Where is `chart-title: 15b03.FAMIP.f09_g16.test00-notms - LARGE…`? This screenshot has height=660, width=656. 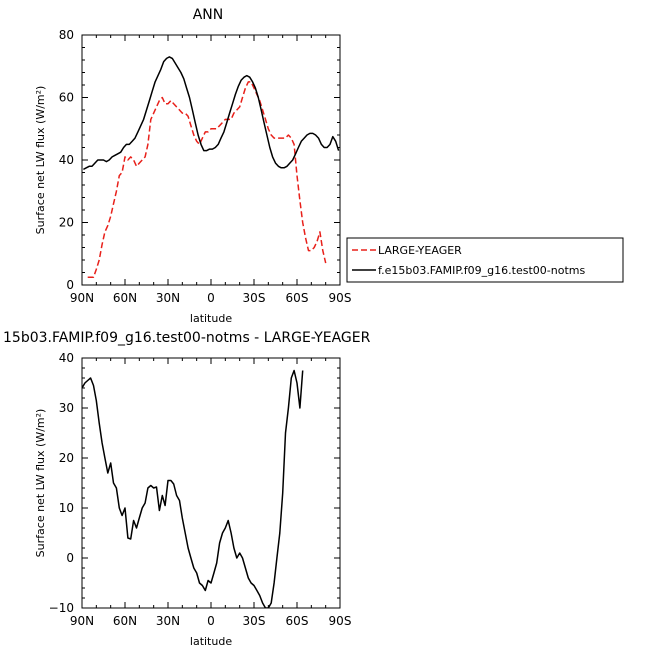
chart-title: 15b03.FAMIP.f09_g16.test00-notms - LARGE… is located at coordinates (187, 338).